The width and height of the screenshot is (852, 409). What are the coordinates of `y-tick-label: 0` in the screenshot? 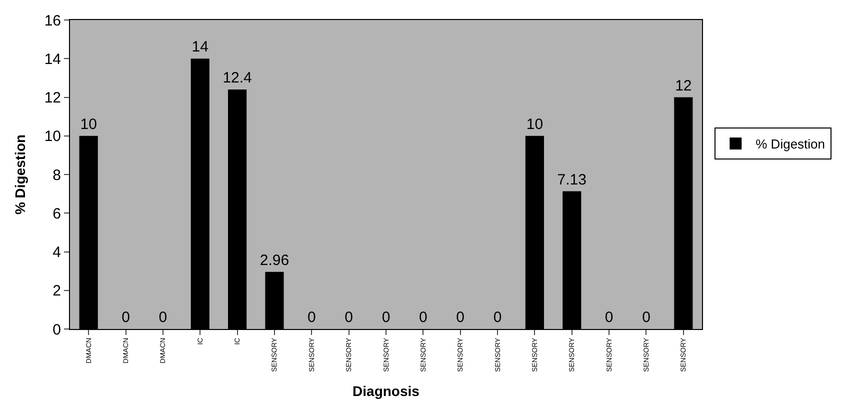 It's located at (56, 329).